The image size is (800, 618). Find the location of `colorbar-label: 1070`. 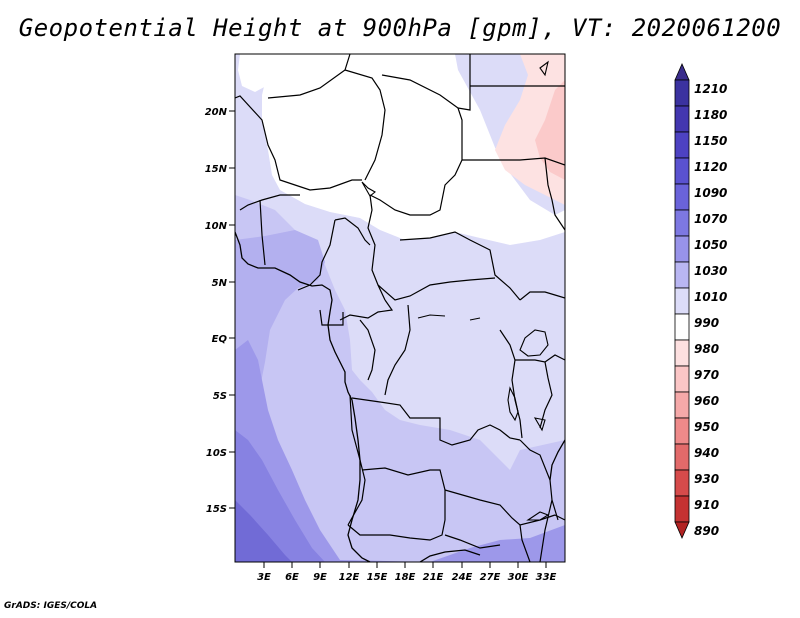

colorbar-label: 1070 is located at coordinates (710, 219).